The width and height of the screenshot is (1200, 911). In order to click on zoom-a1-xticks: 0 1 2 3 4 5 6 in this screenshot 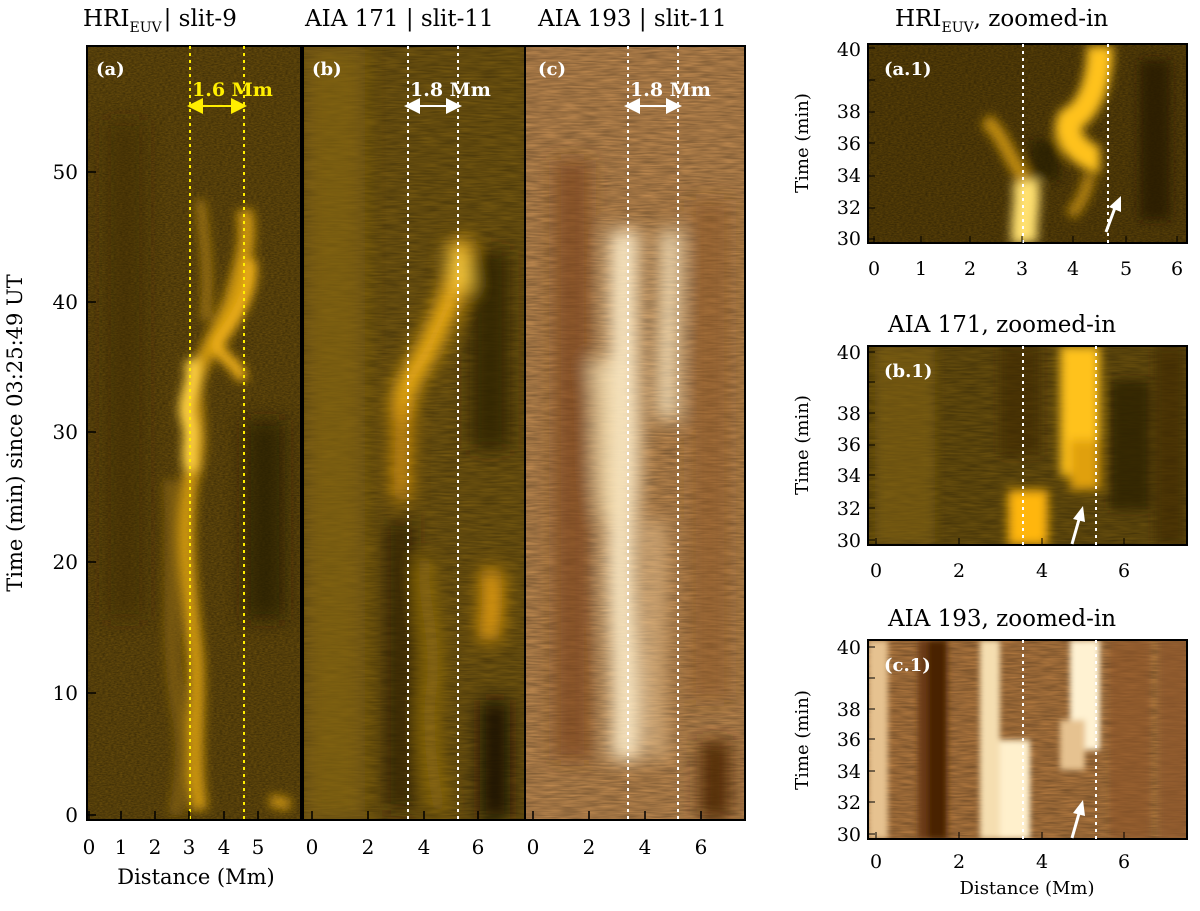, I will do `click(1025, 258)`.